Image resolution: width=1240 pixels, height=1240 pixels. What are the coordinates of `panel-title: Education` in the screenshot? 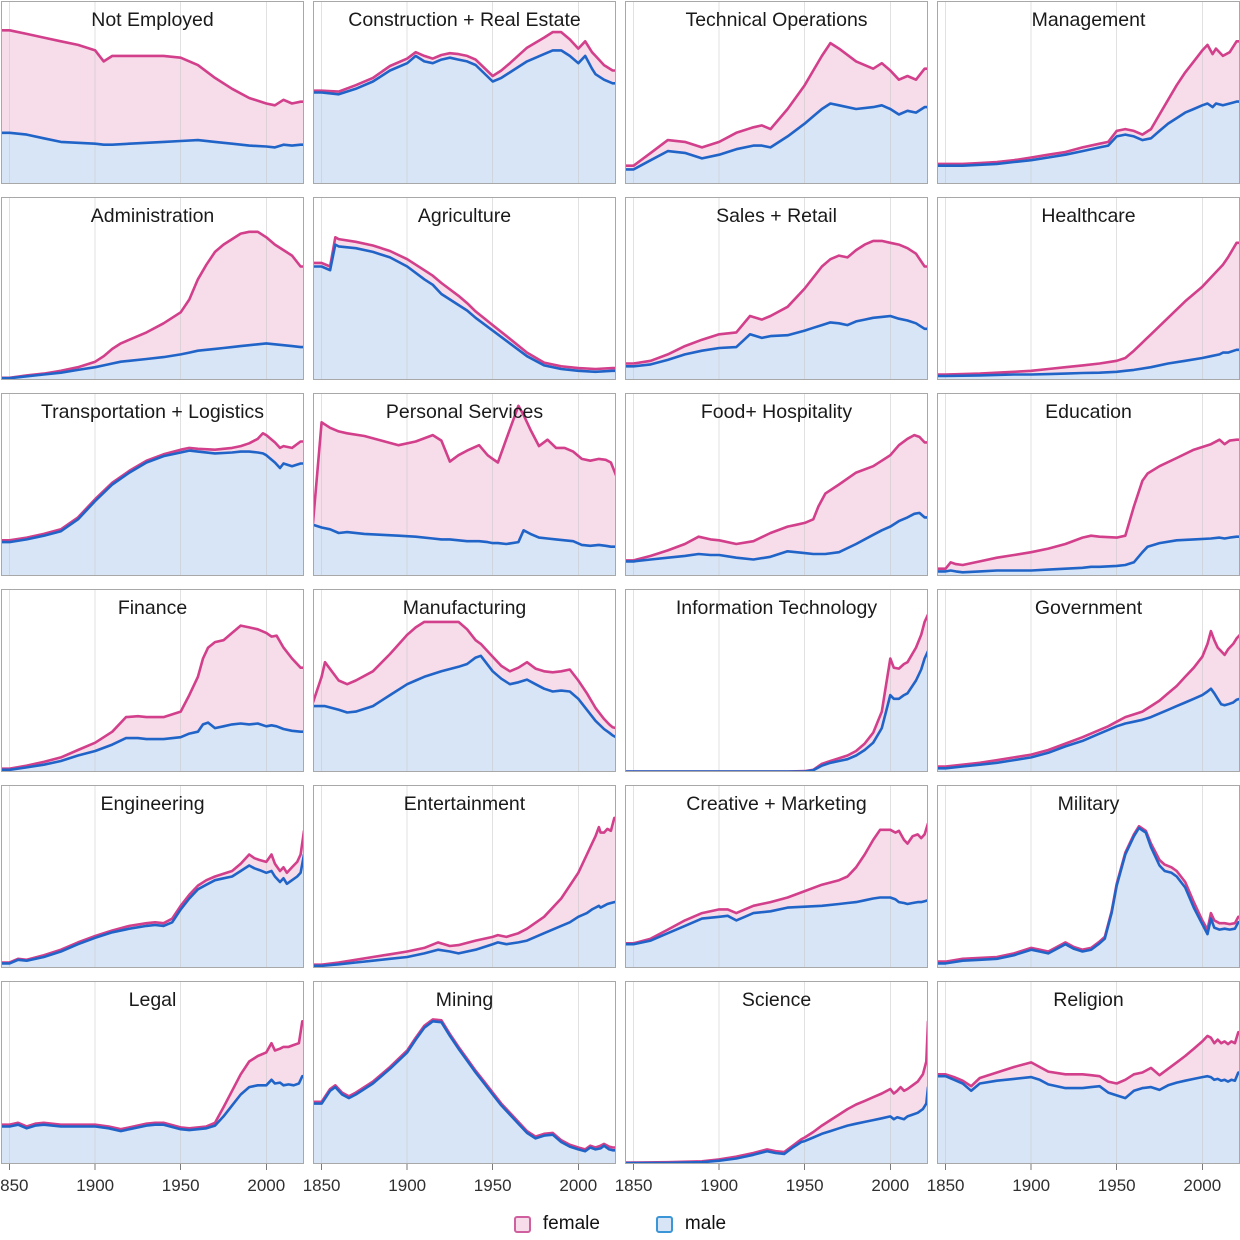 It's located at (1088, 412).